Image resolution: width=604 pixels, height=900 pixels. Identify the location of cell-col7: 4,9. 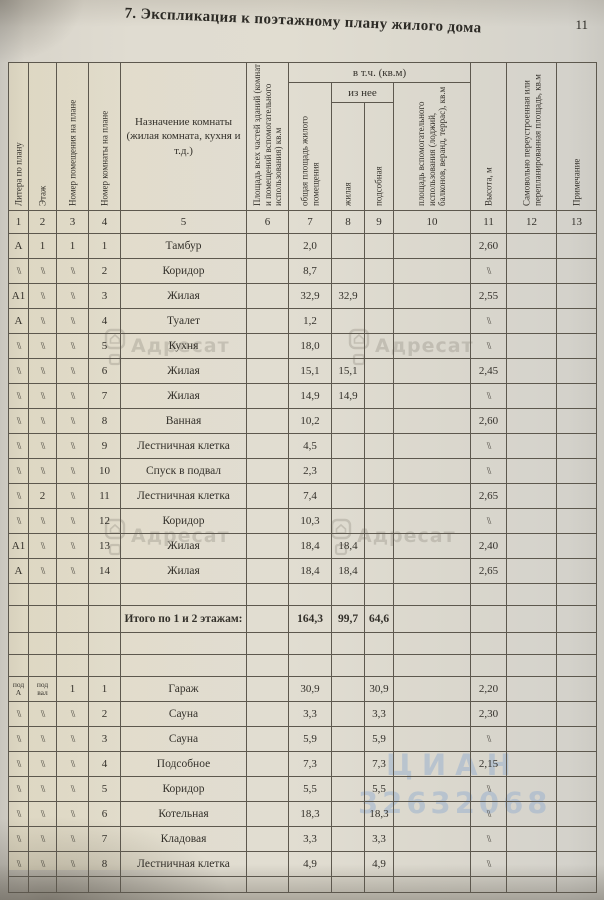
(310, 864).